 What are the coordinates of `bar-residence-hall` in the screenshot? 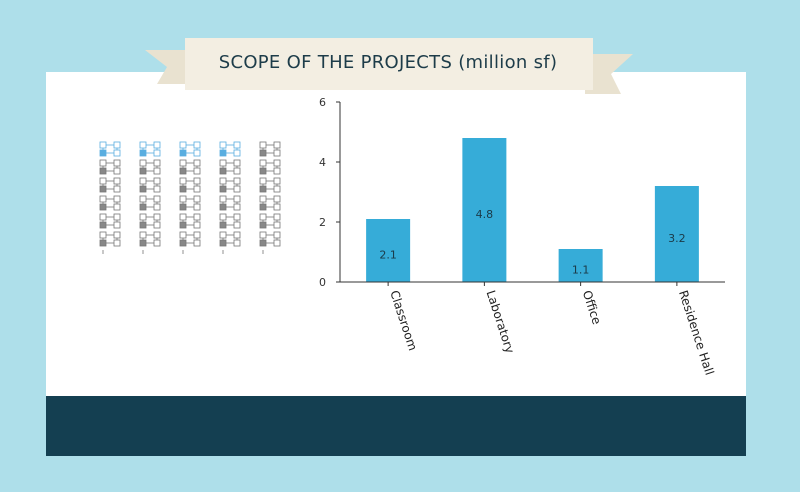 It's located at (676, 234).